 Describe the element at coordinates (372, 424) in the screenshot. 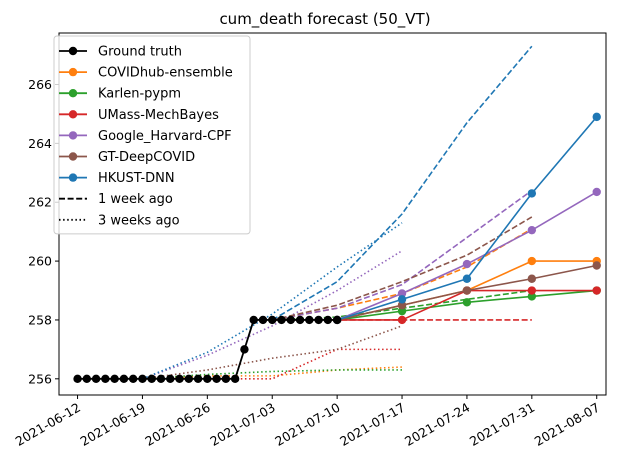

I see `x-tick-label: 2021-07-17` at that location.